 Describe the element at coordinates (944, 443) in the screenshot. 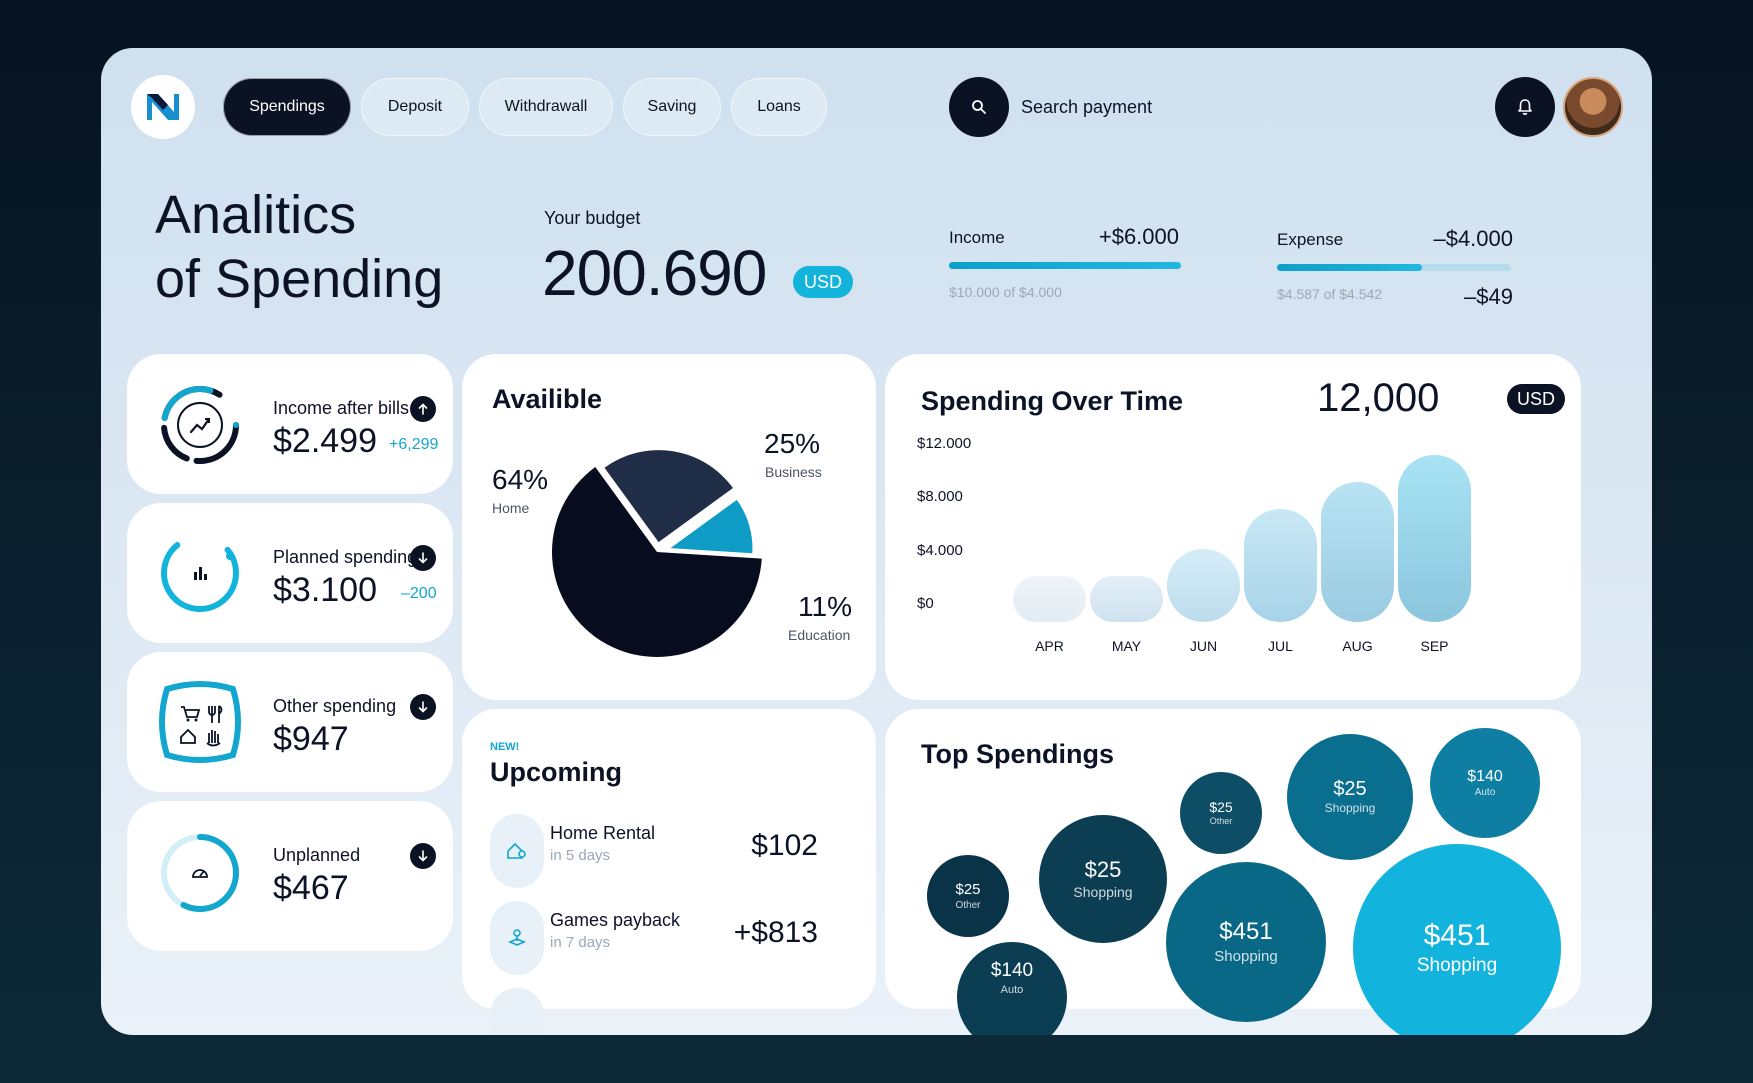

I see `y-tick-label: $12.000` at that location.